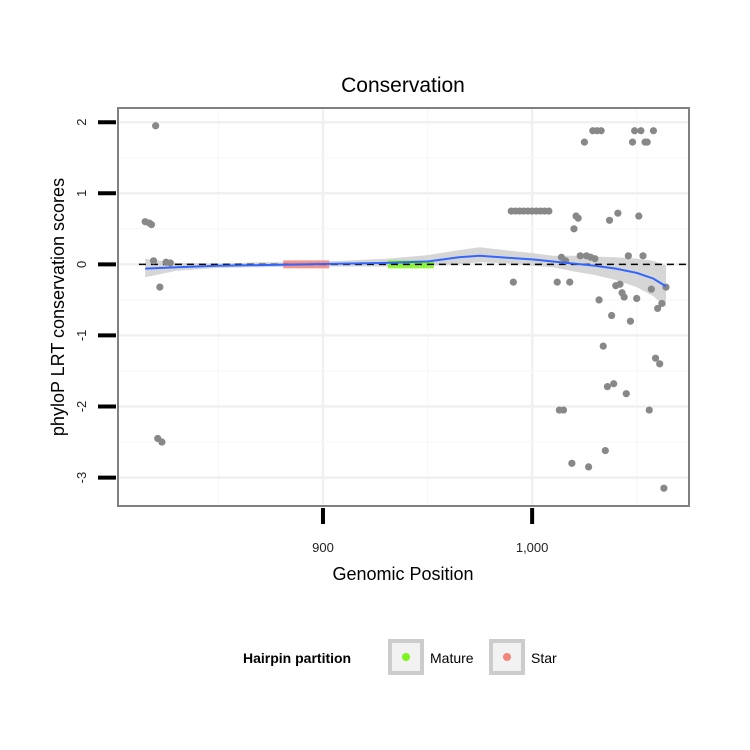 The width and height of the screenshot is (750, 750). I want to click on y-axis-title: phyloP LRT conservation scores, so click(58, 307).